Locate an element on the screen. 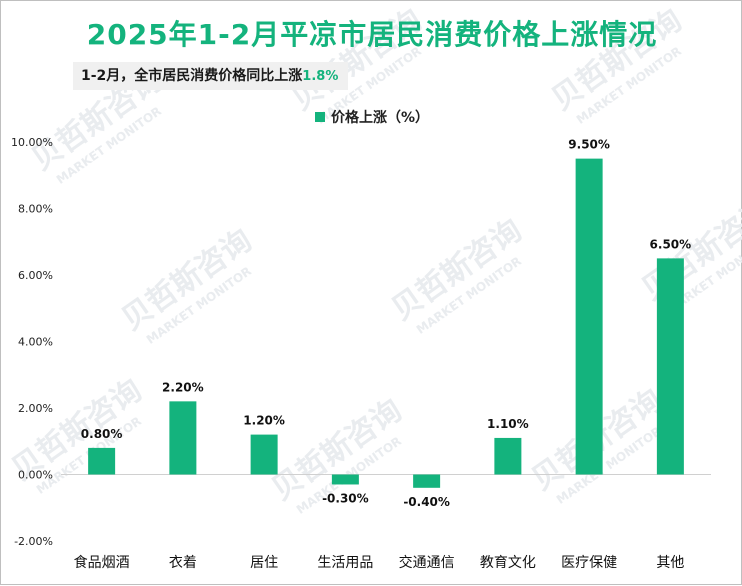 The width and height of the screenshot is (742, 586). data-label: -0.40% is located at coordinates (426, 502).